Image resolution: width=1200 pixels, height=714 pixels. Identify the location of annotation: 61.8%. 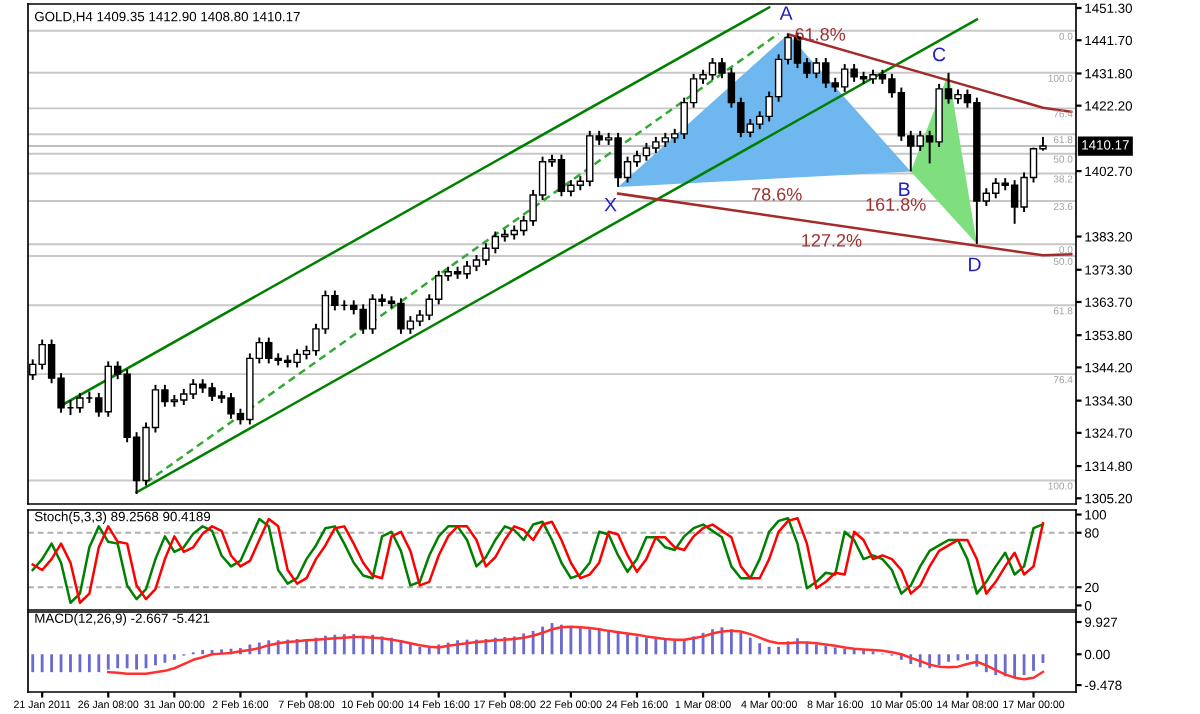
(820, 34).